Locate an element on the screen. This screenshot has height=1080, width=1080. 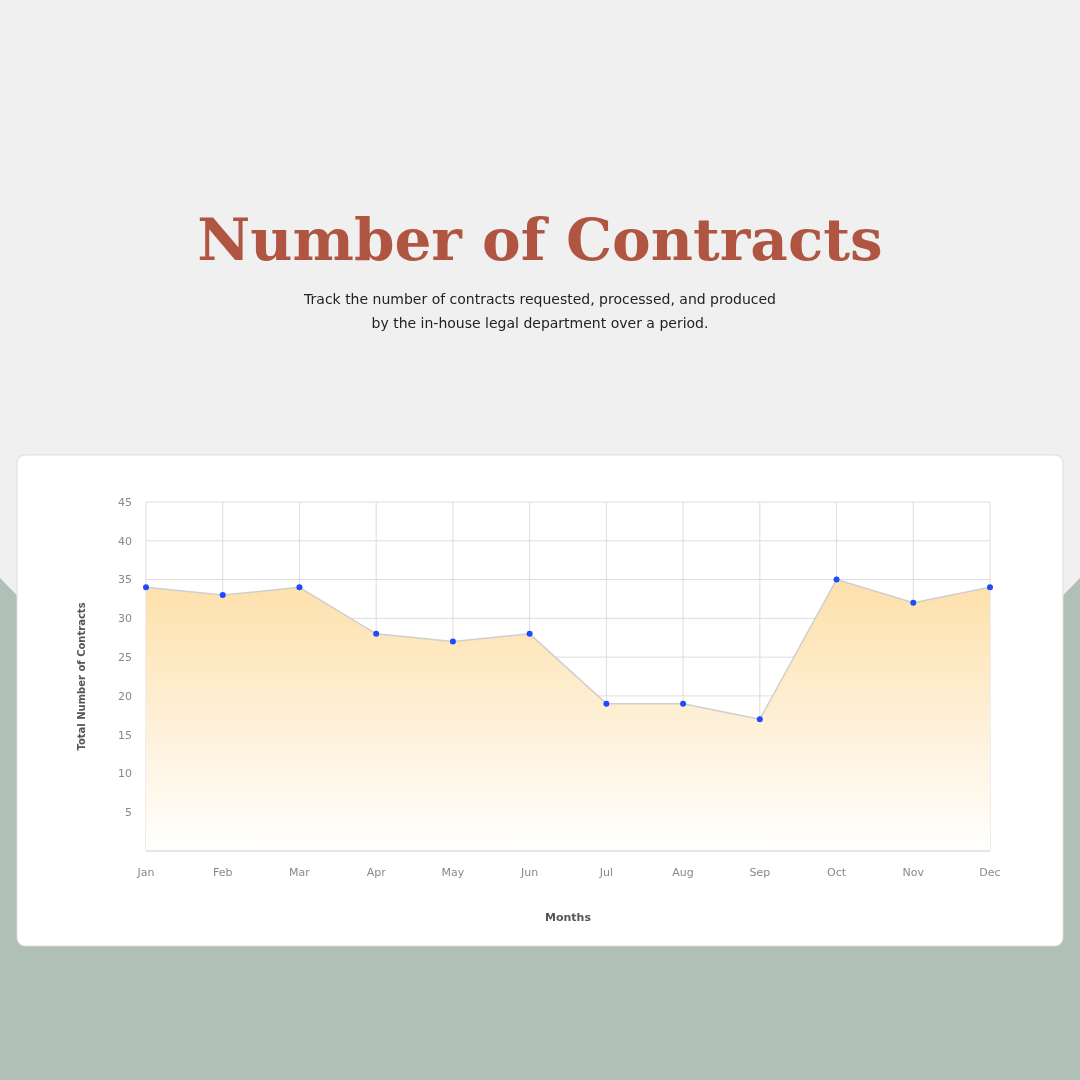
y-tick-label: 45 is located at coordinates (125, 502).